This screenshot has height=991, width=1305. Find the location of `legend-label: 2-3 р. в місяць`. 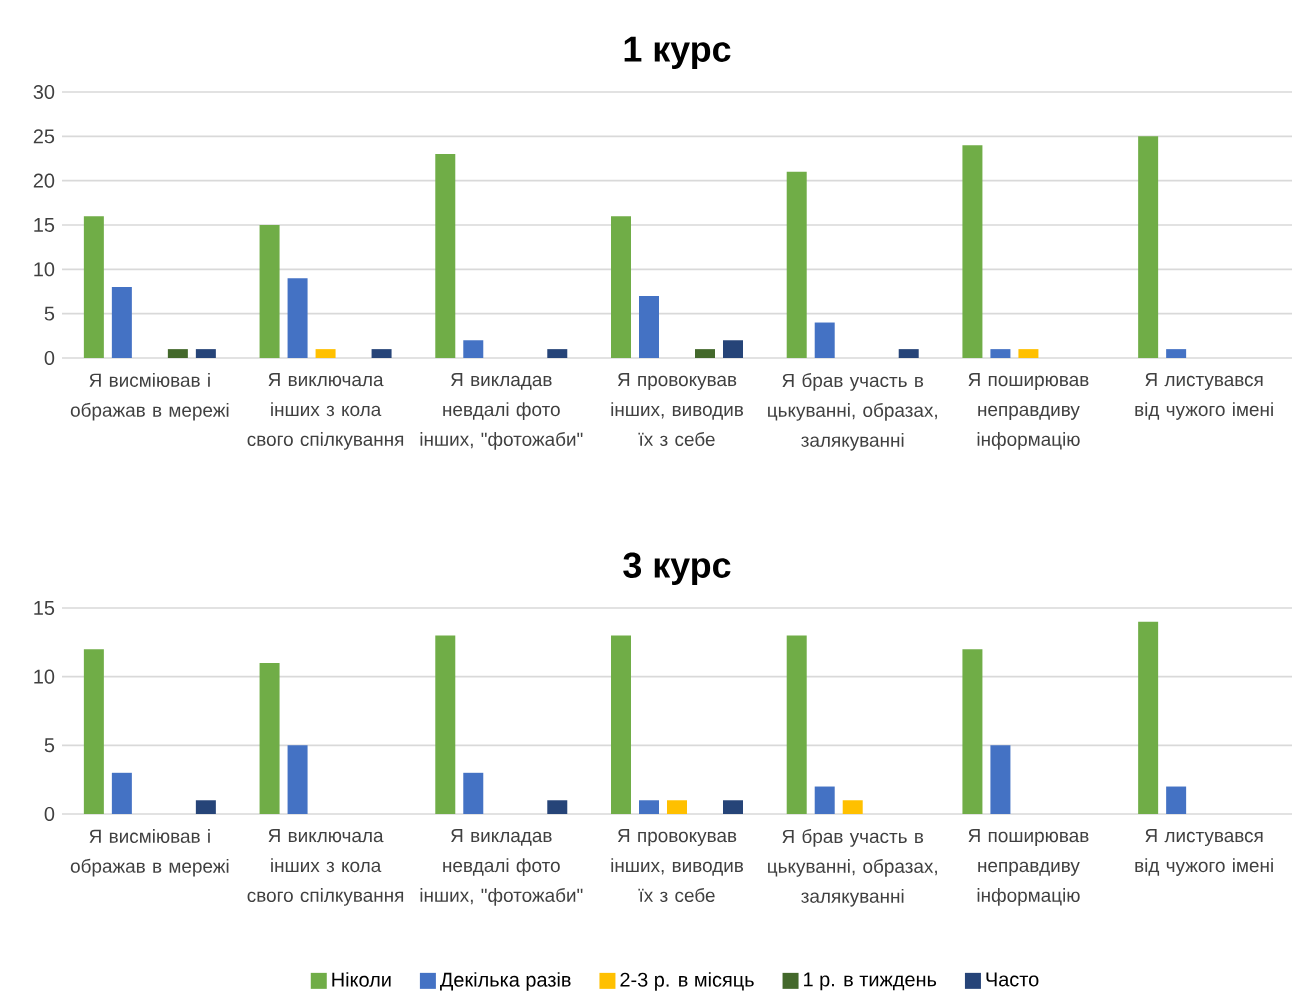

legend-label: 2-3 р. в місяць is located at coordinates (687, 981).